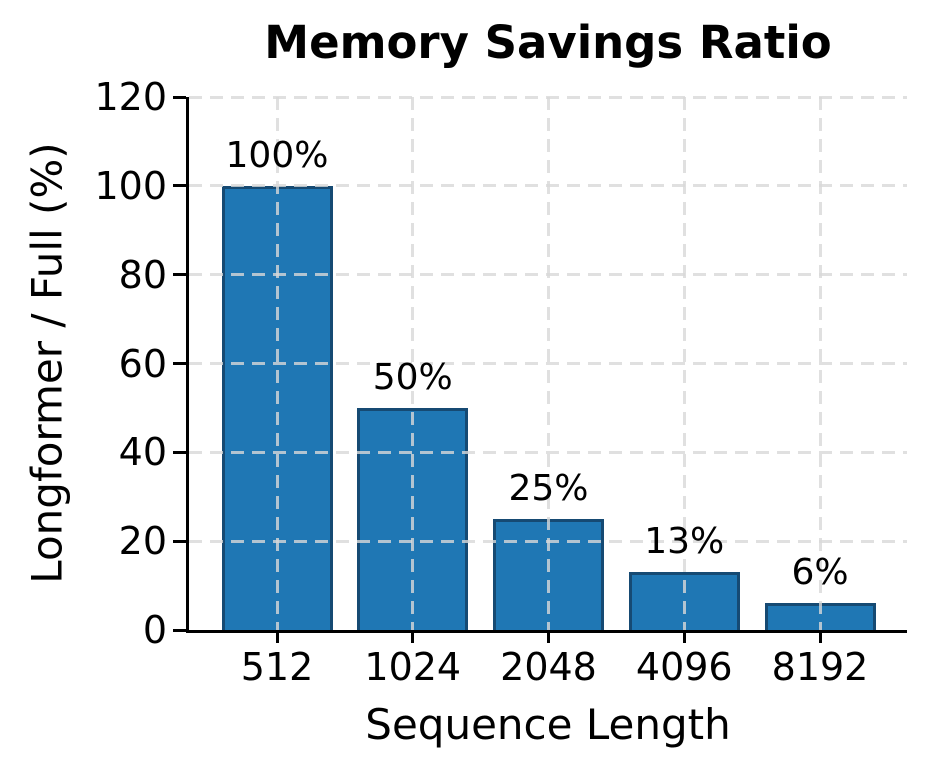  Describe the element at coordinates (142, 452) in the screenshot. I see `y-tick-label: 40` at that location.